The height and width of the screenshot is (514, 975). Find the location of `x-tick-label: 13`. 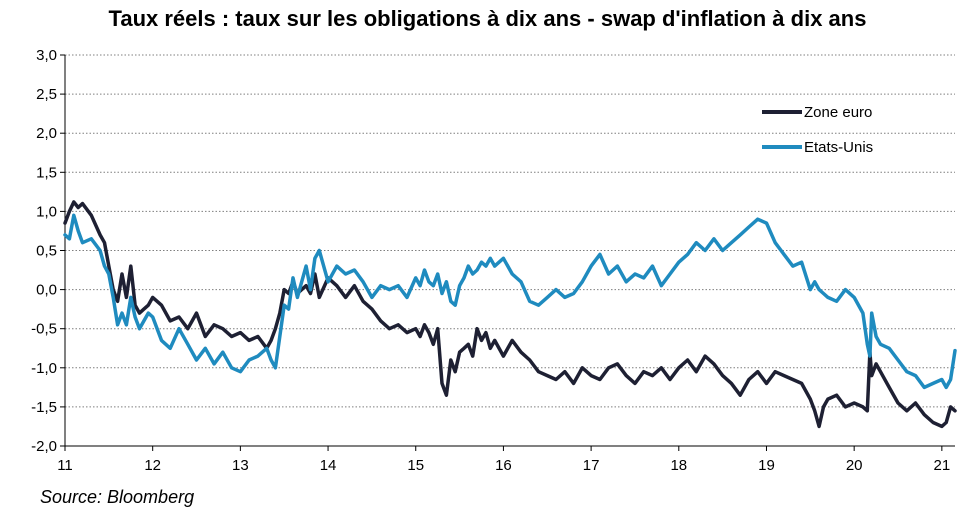

x-tick-label: 13 is located at coordinates (240, 465).